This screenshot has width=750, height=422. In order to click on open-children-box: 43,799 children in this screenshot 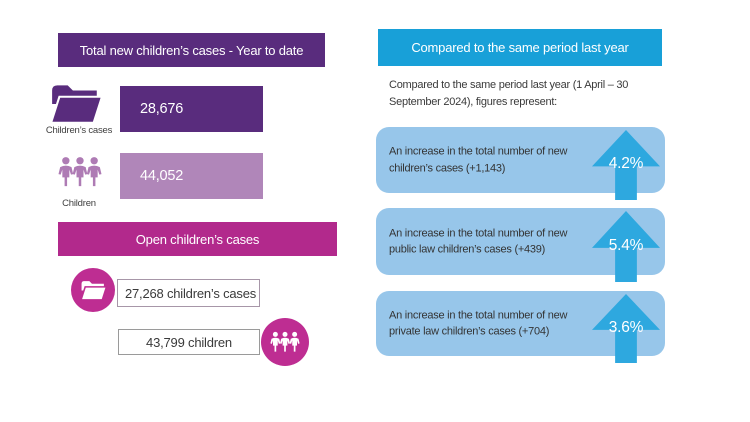, I will do `click(189, 342)`.